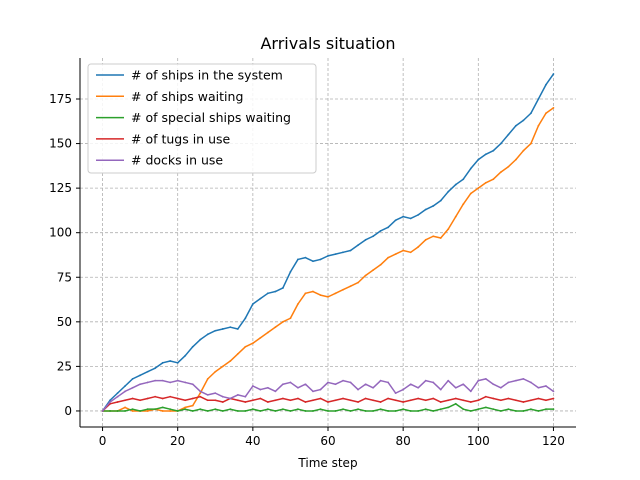 The width and height of the screenshot is (640, 480). Describe the element at coordinates (403, 441) in the screenshot. I see `x-tick-label: 80` at that location.